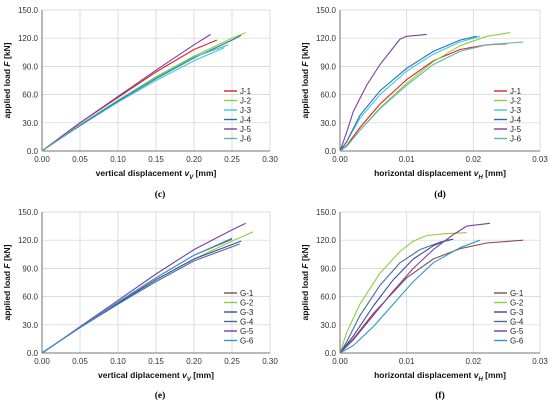 The width and height of the screenshot is (550, 403). What do you see at coordinates (156, 376) in the screenshot?
I see `x-axis-label: vertical diplacement vV [mm]` at bounding box center [156, 376].